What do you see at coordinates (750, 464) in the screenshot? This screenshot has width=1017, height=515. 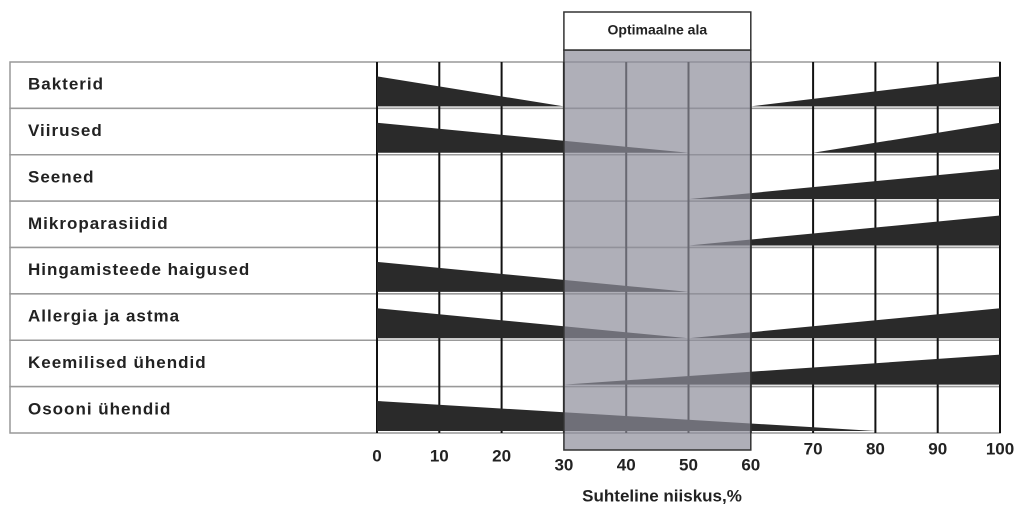 I see `x-tick-label: 60` at bounding box center [750, 464].